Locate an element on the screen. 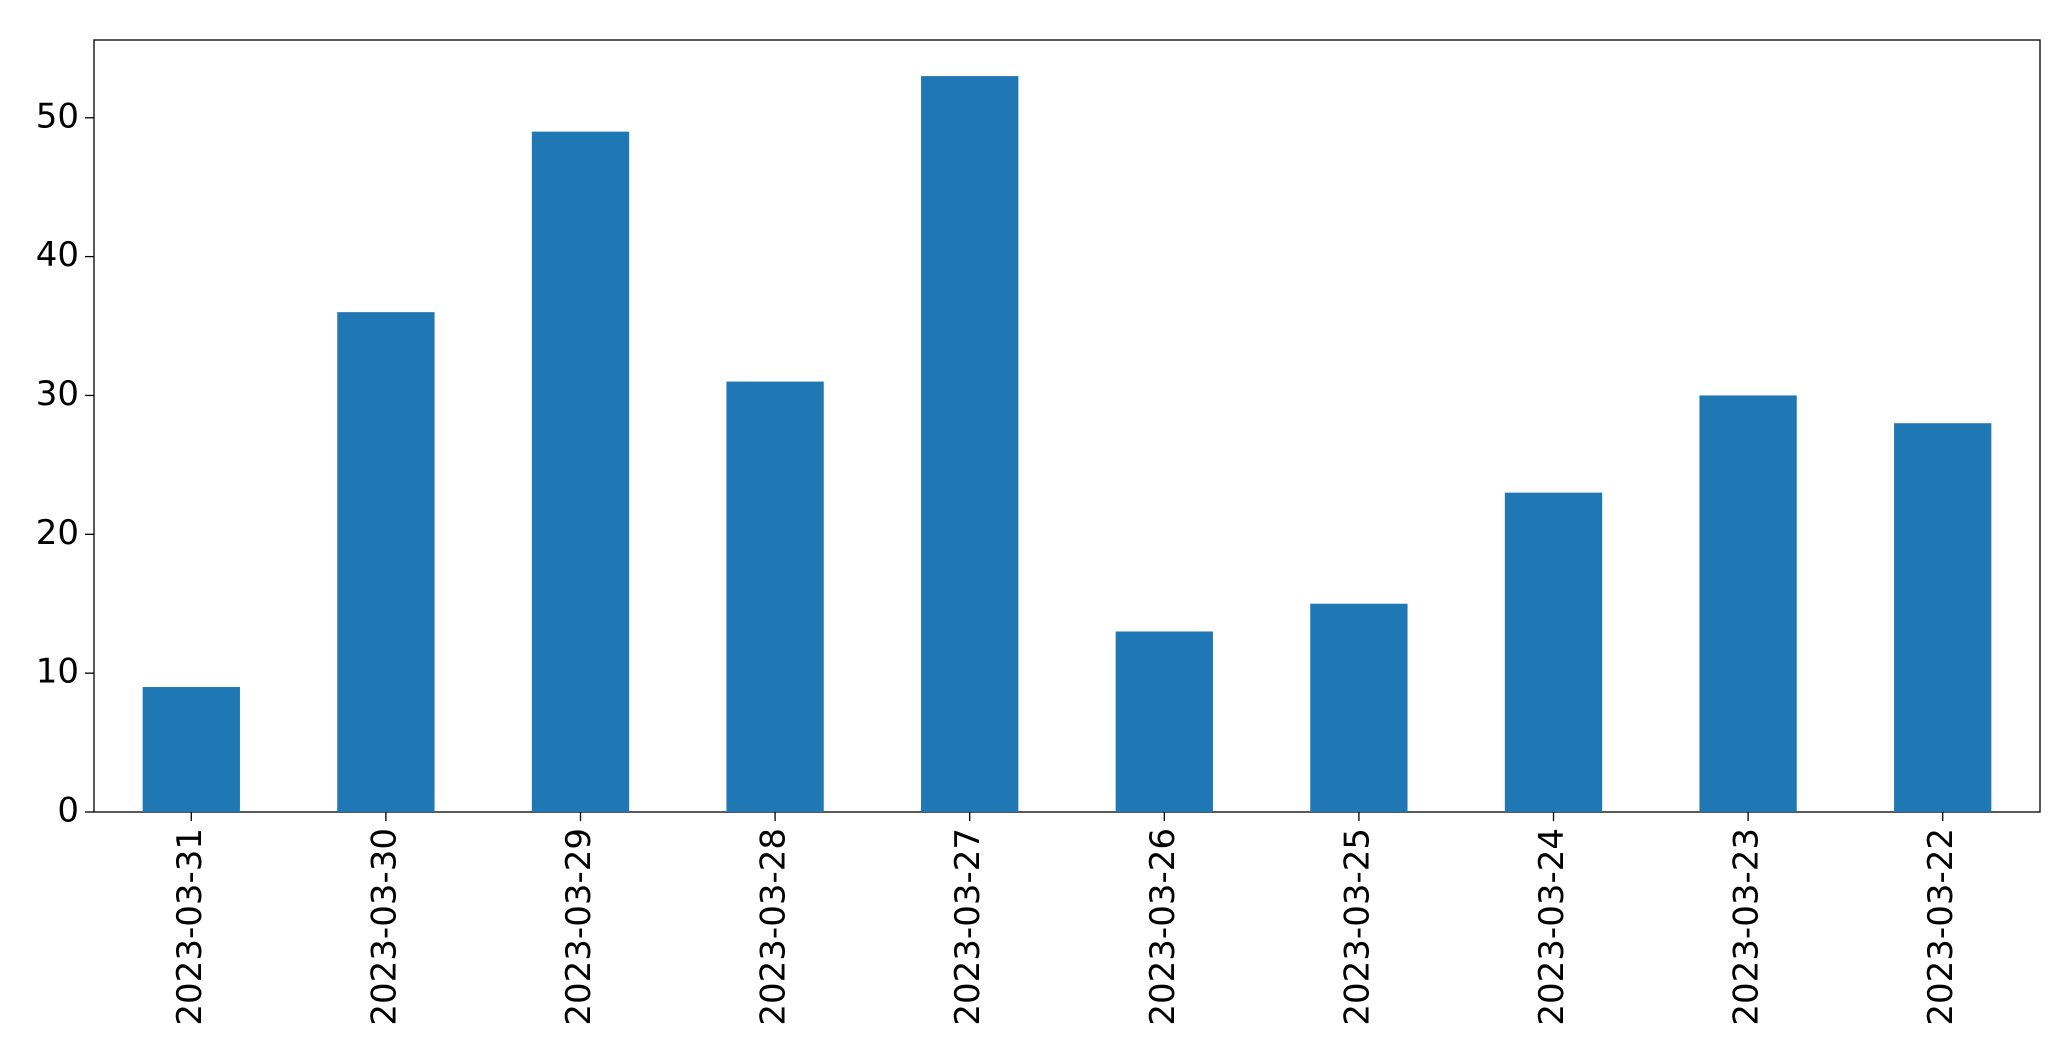 Image resolution: width=2071 pixels, height=1061 pixels. y-tick-label: 50 is located at coordinates (57, 116).